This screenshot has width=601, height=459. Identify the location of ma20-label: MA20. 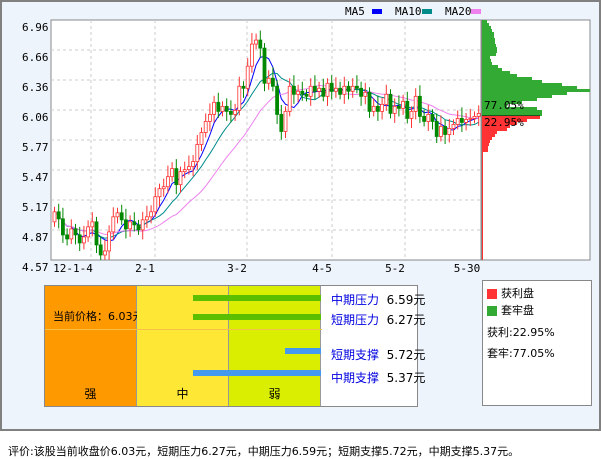
(458, 11).